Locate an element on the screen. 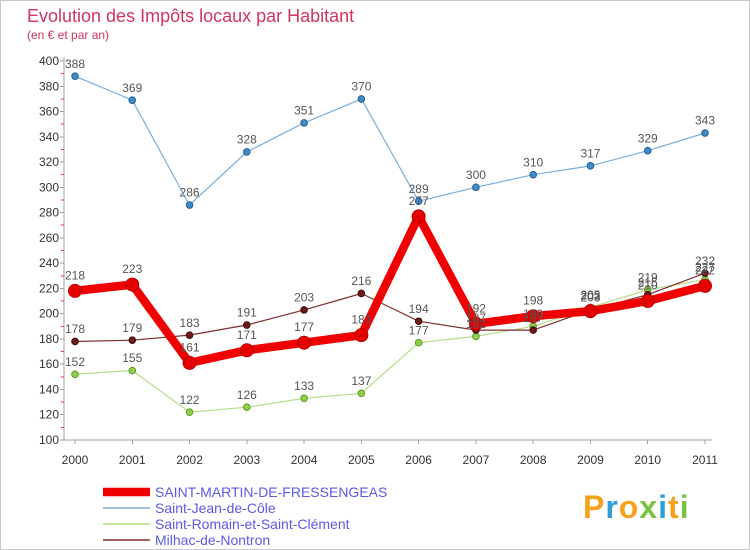  data-label-saint-jean-de-cole-2001: 369 is located at coordinates (132, 88).